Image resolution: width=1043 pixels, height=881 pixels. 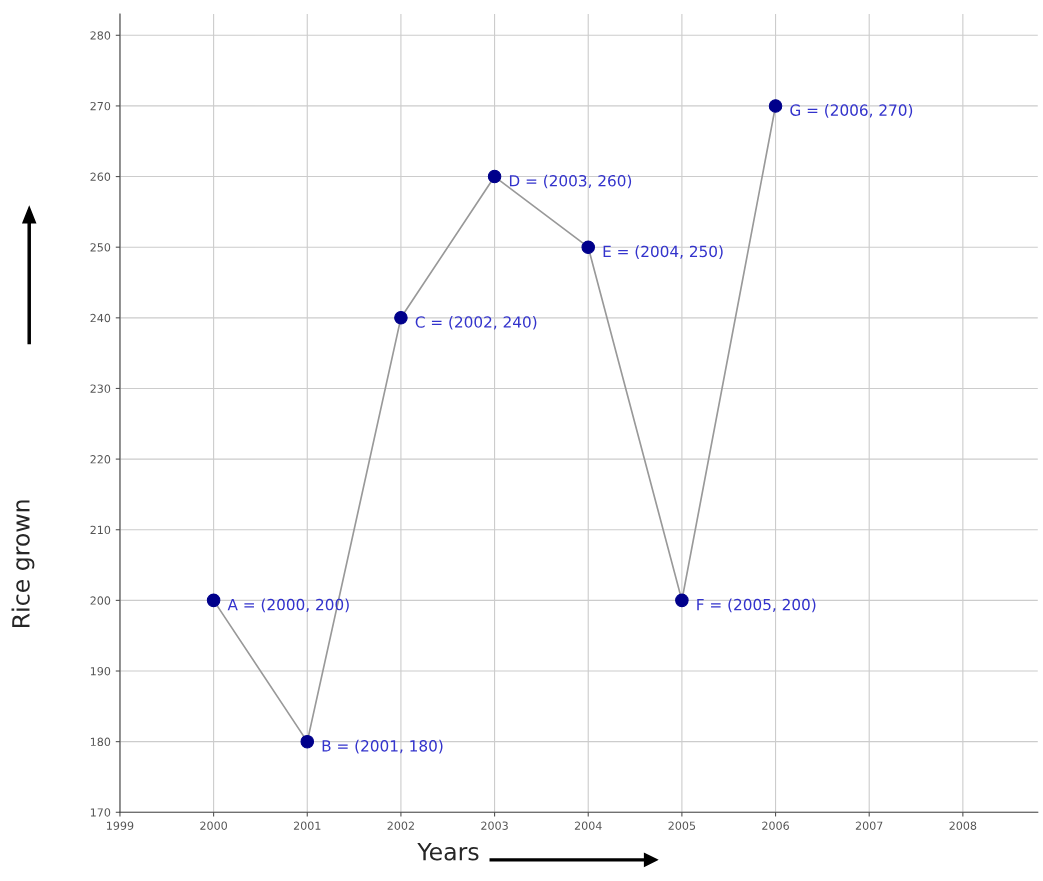 I want to click on x-tick-label: 2007, so click(x=869, y=825).